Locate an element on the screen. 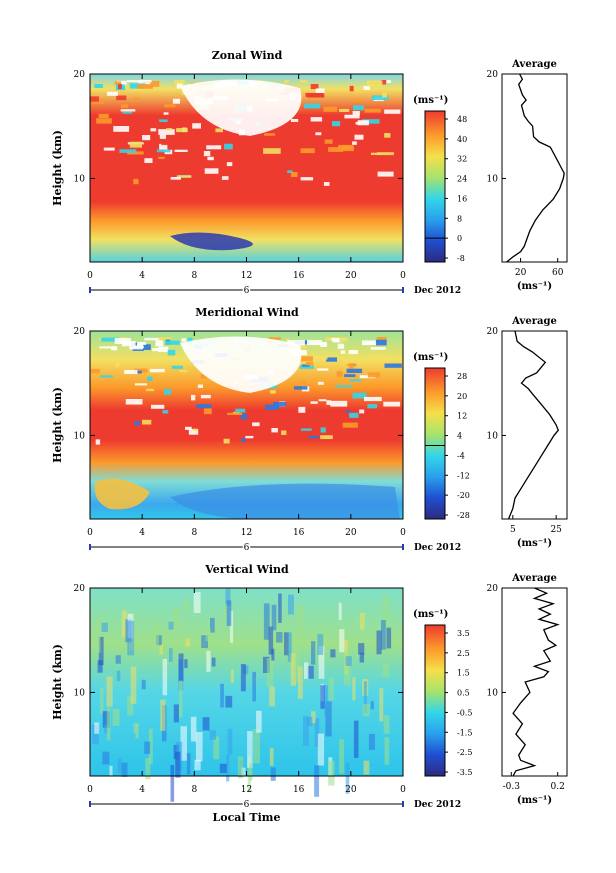 This screenshot has width=616, height=873. colorbar-label: 0 is located at coordinates (459, 238).